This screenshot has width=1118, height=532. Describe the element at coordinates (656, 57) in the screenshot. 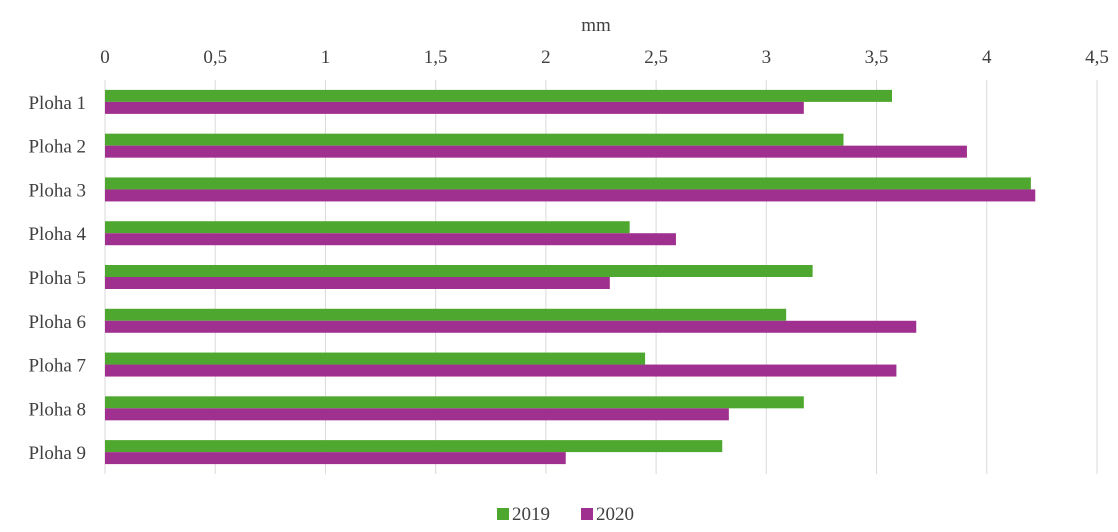

I see `x-tick-label: 2,5` at that location.